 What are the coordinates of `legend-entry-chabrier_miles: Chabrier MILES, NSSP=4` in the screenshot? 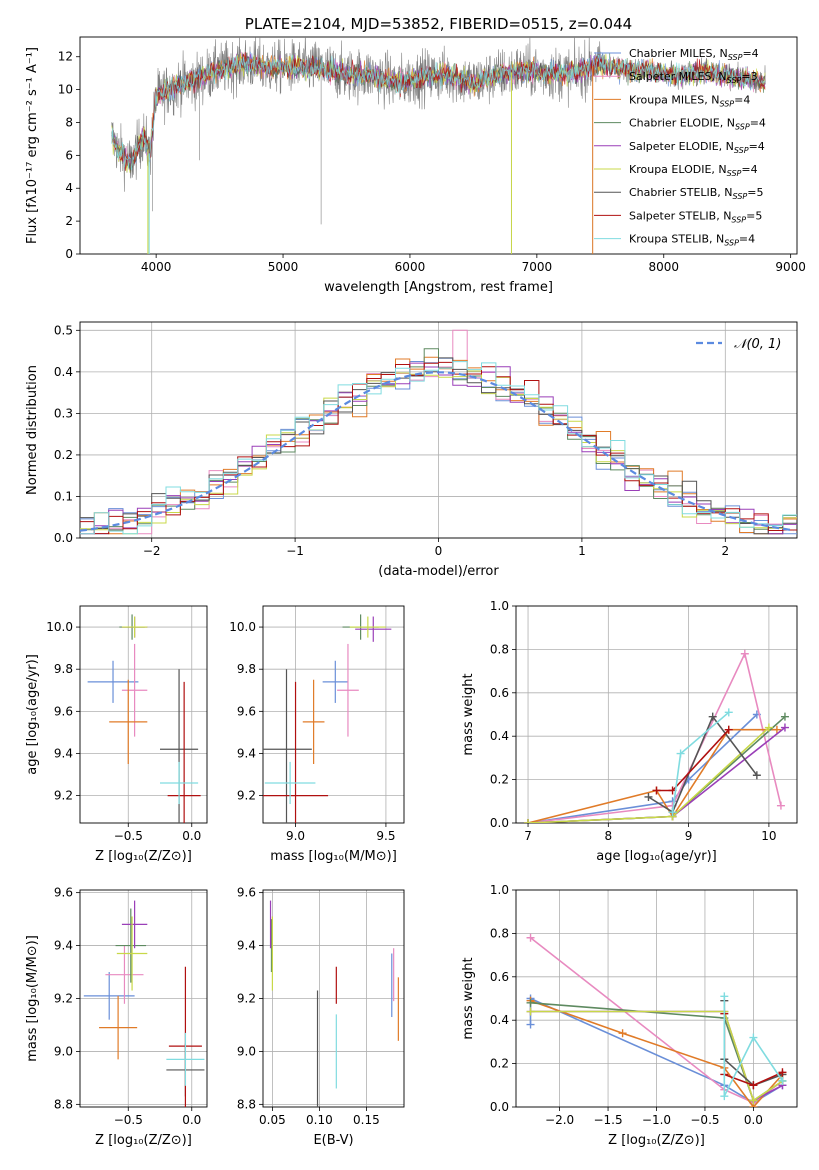 It's located at (694, 54).